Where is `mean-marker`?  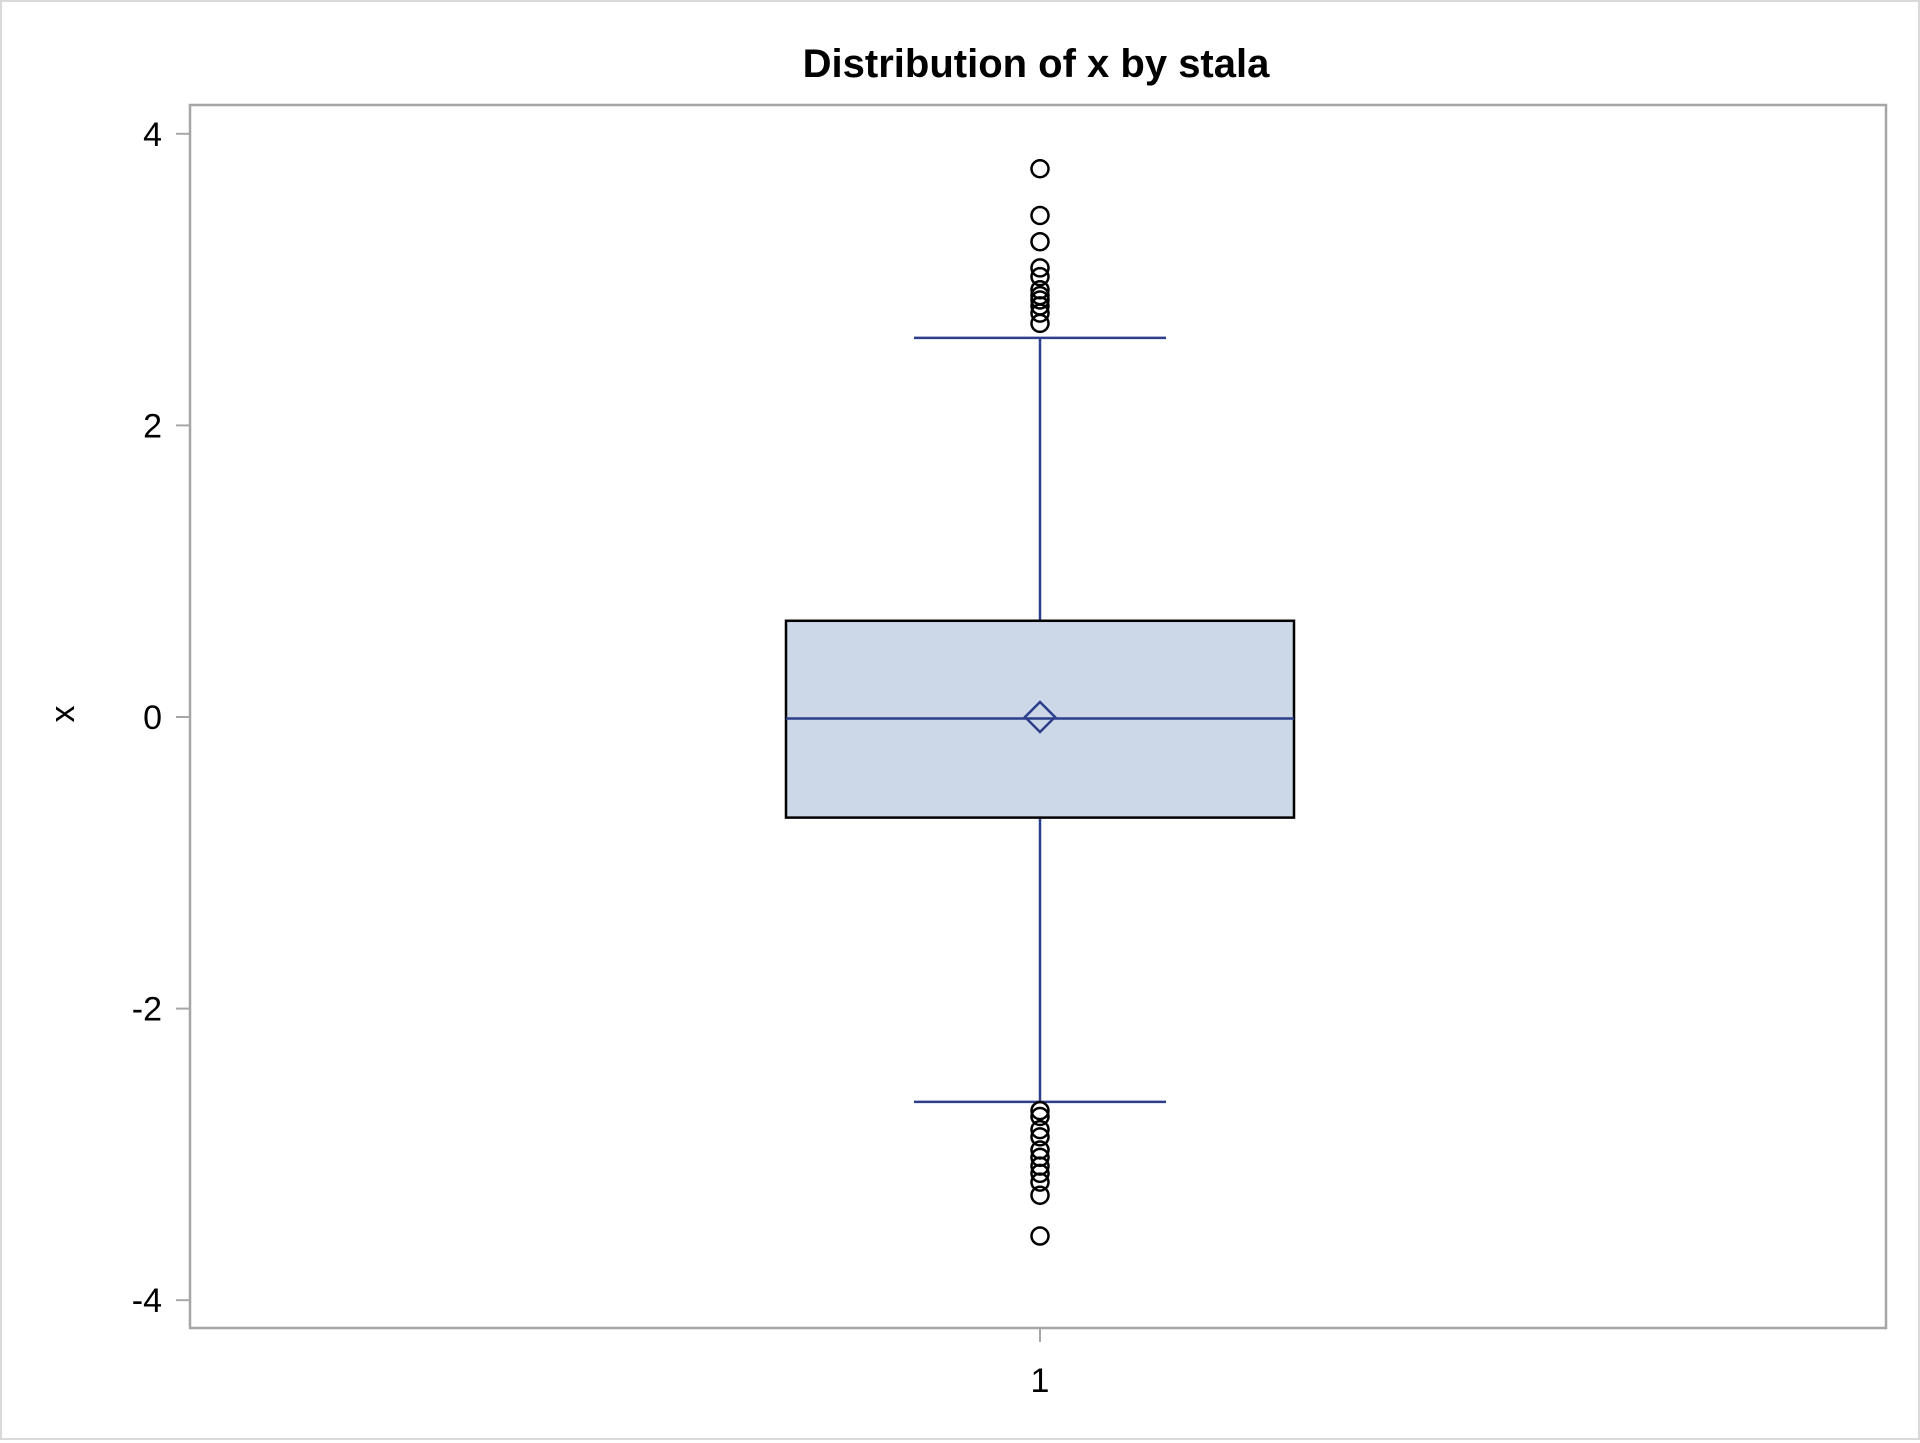 mean-marker is located at coordinates (1040, 717).